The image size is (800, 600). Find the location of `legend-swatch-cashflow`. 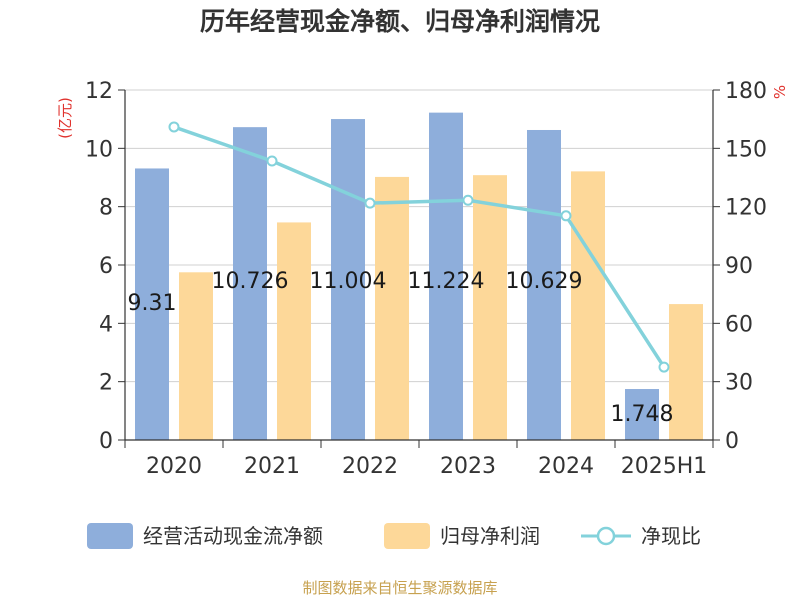

legend-swatch-cashflow is located at coordinates (110, 536).